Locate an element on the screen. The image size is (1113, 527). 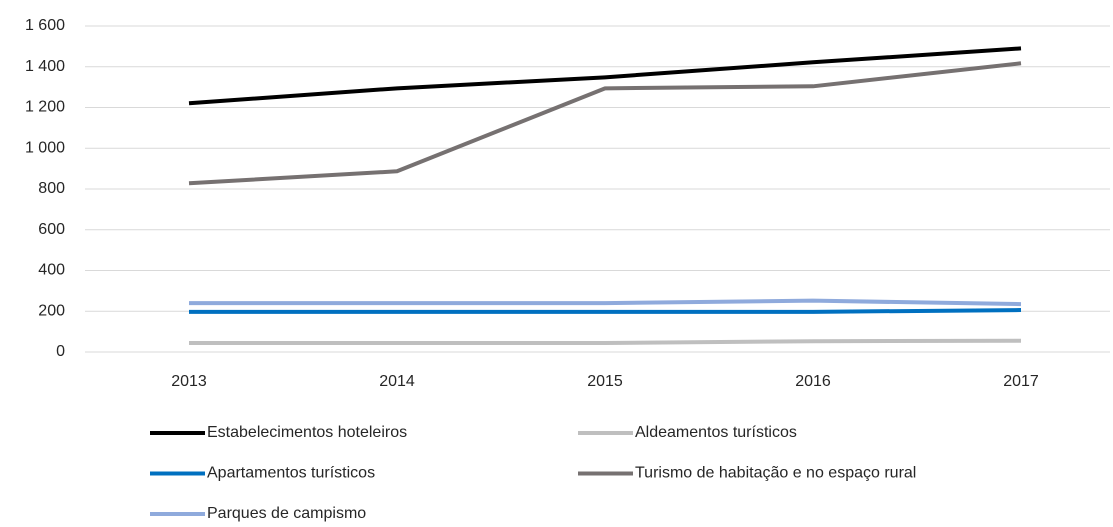
y-tick-label: 0 is located at coordinates (60, 351).